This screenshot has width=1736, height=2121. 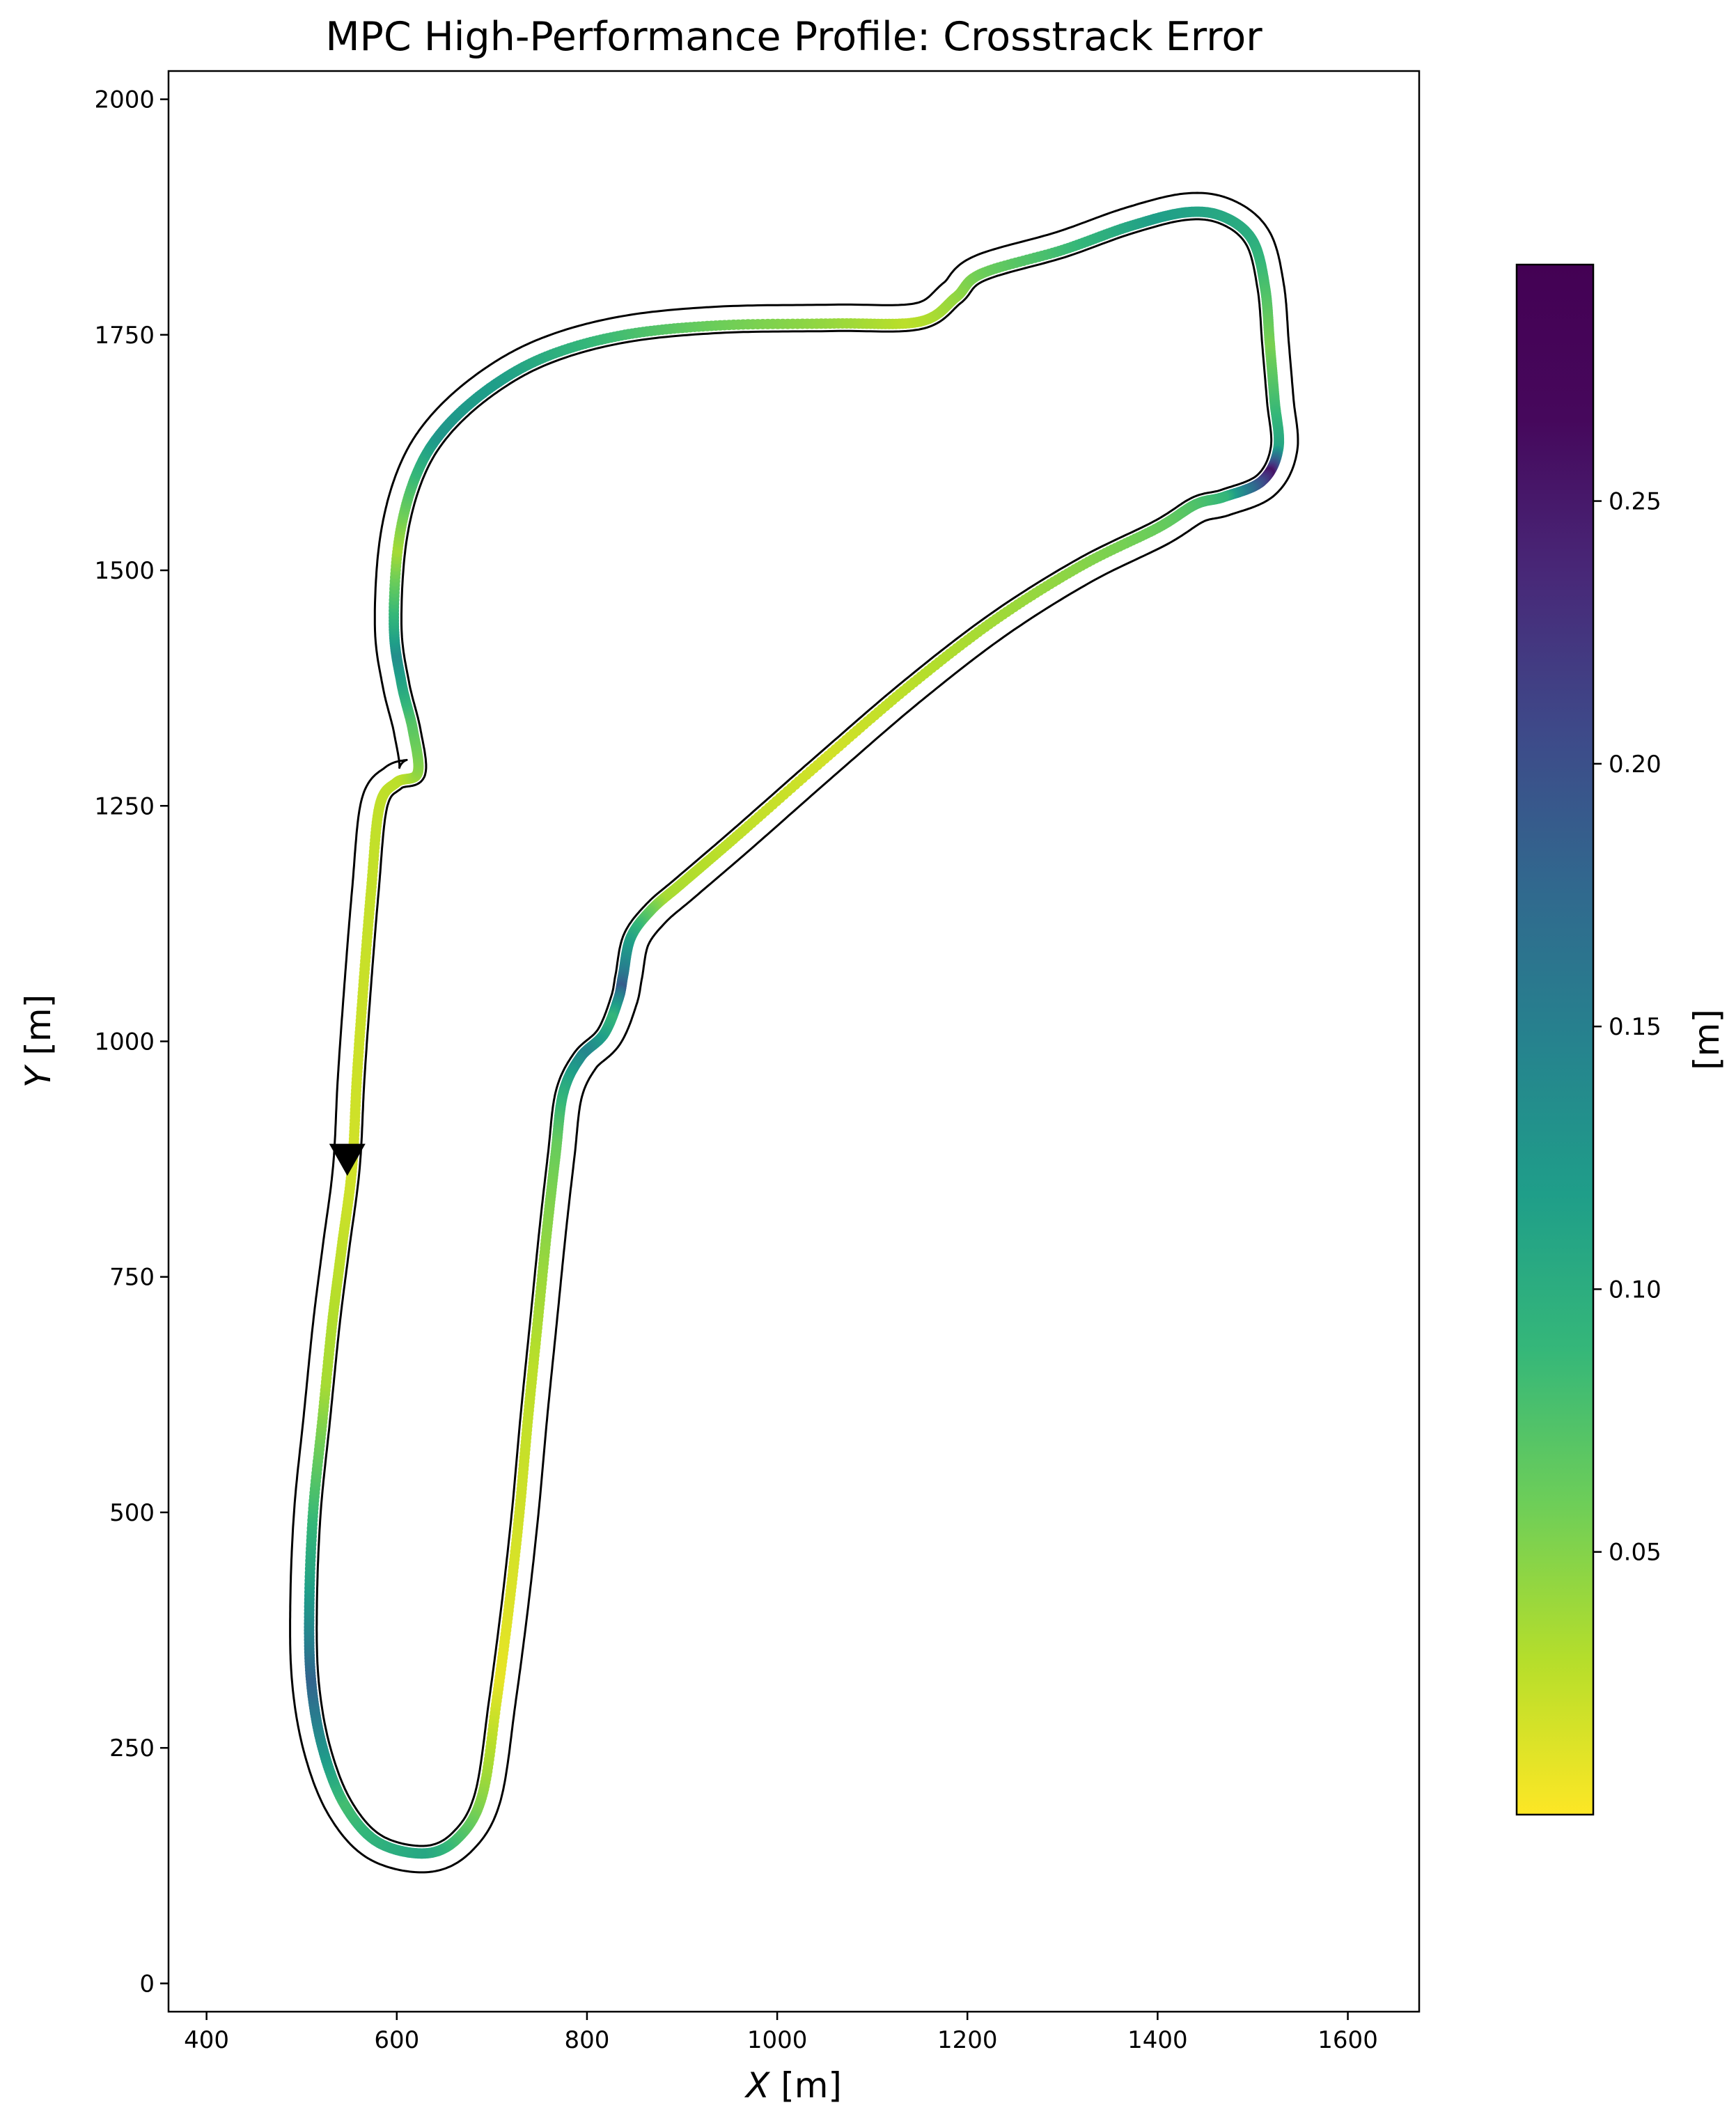 What do you see at coordinates (124, 806) in the screenshot?
I see `y-tick-label: 1250` at bounding box center [124, 806].